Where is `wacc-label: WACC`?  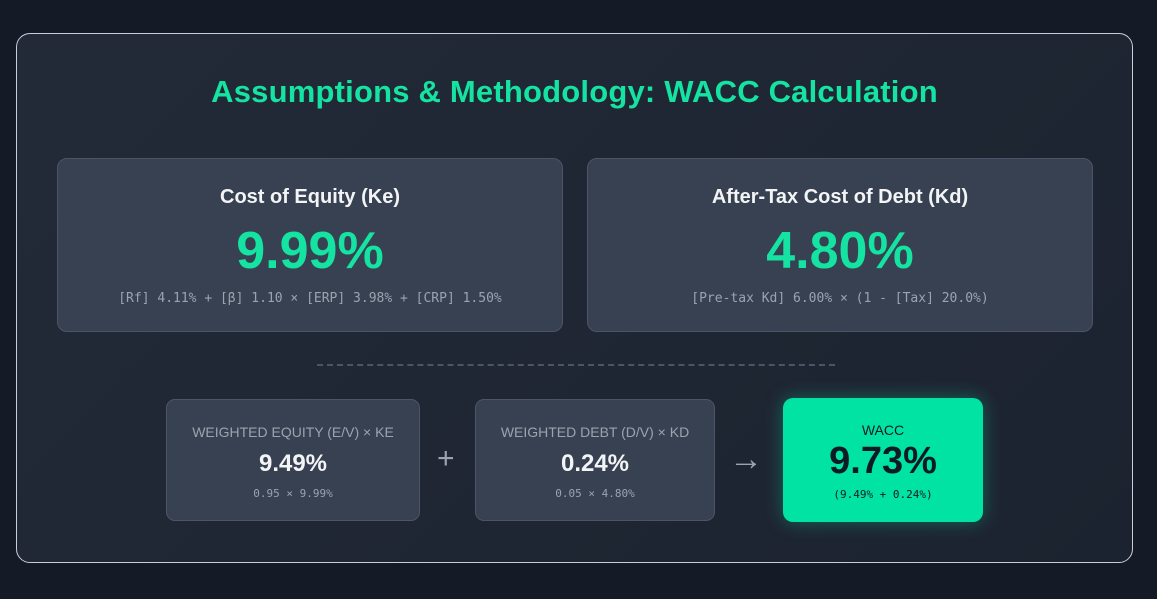 wacc-label: WACC is located at coordinates (883, 430).